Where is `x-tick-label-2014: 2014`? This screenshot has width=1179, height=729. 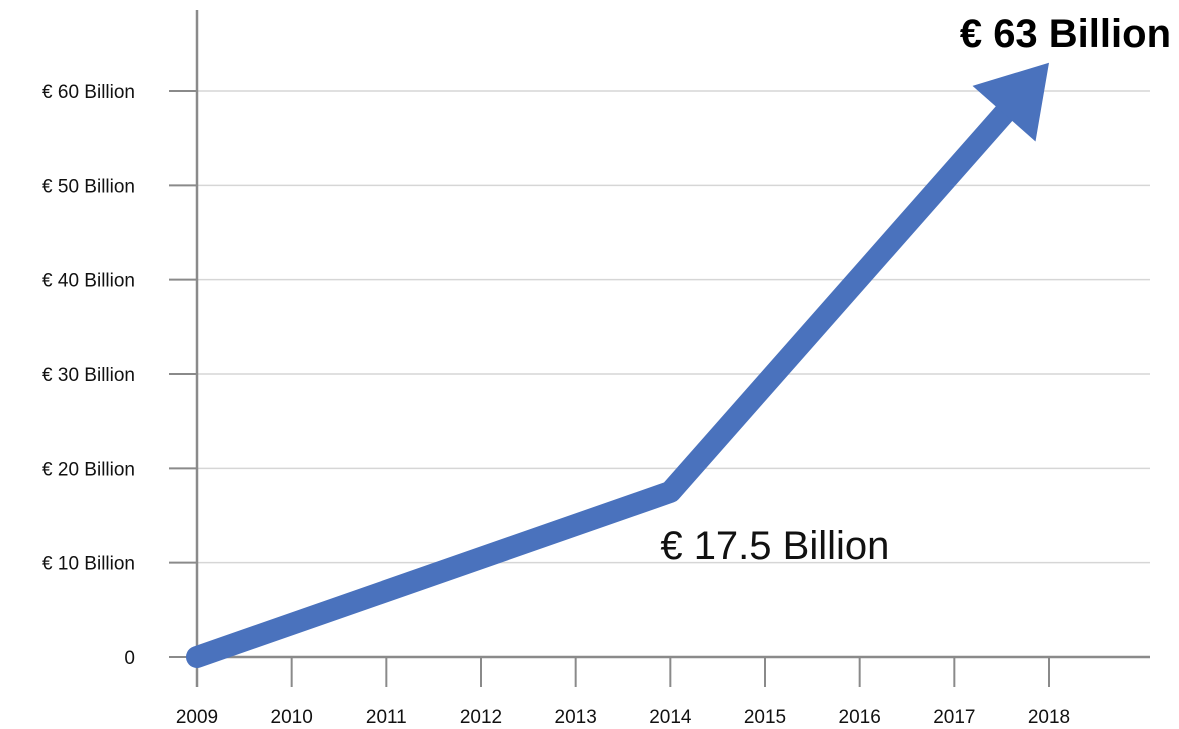
x-tick-label-2014: 2014 is located at coordinates (670, 717).